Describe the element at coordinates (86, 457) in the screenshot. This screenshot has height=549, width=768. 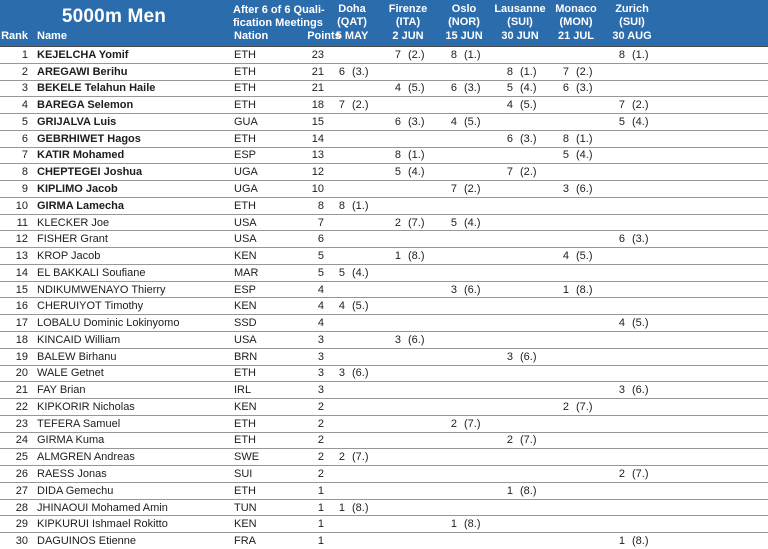
I see `name-cell: ALMGREN Andreas` at that location.